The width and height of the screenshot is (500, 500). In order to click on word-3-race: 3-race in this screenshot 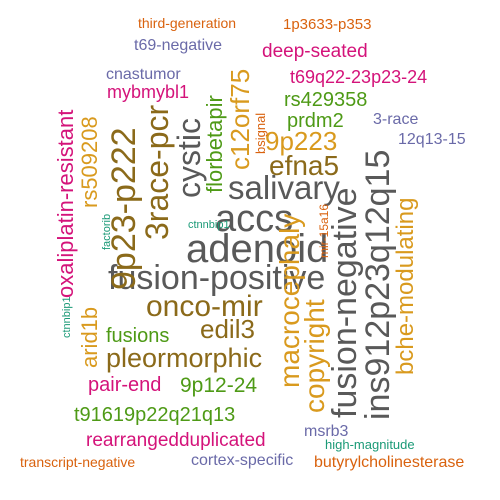, I will do `click(396, 119)`.